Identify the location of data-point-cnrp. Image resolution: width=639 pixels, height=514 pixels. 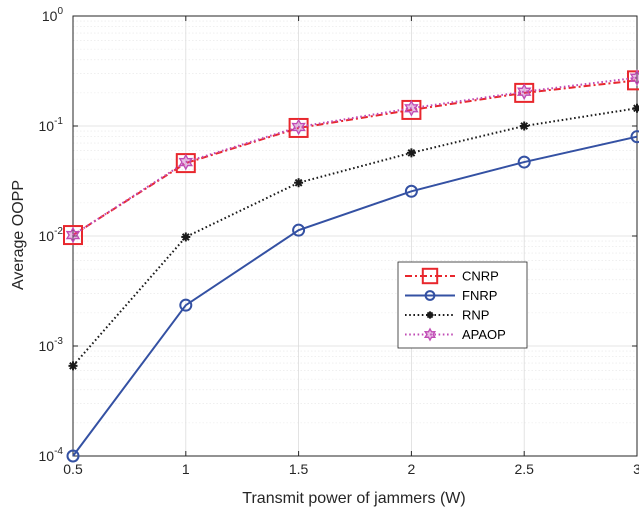
(73, 235).